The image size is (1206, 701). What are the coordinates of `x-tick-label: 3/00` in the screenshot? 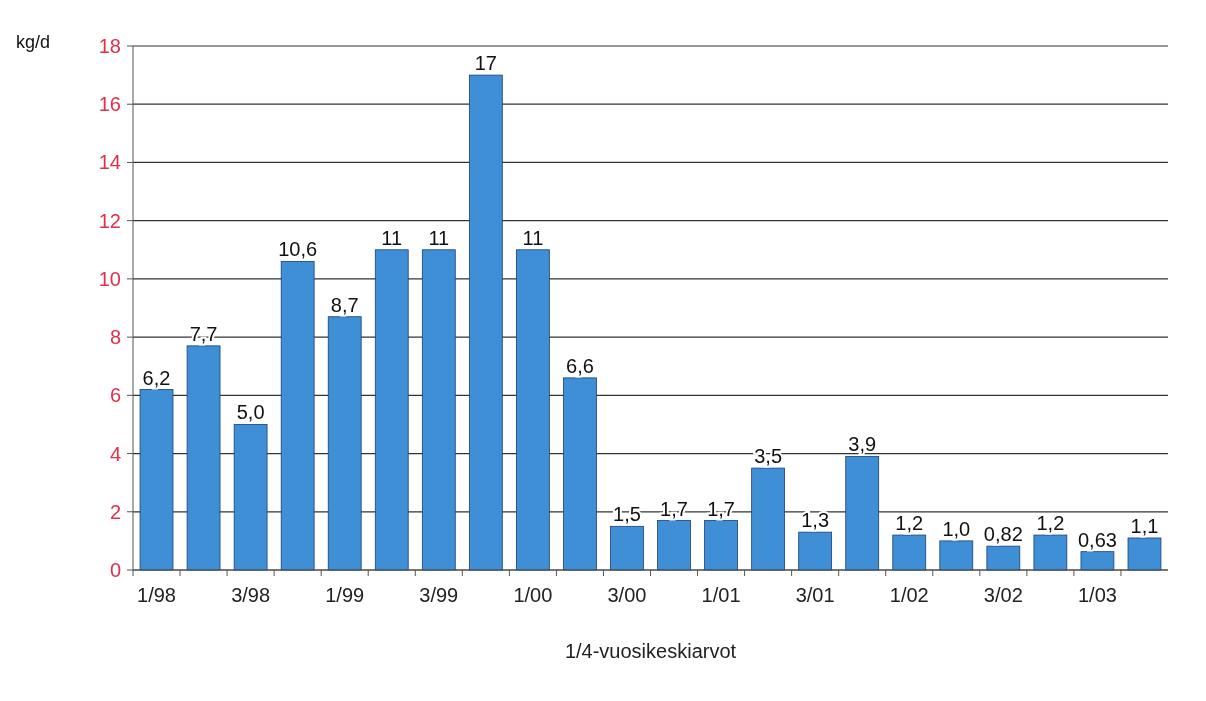 It's located at (627, 595).